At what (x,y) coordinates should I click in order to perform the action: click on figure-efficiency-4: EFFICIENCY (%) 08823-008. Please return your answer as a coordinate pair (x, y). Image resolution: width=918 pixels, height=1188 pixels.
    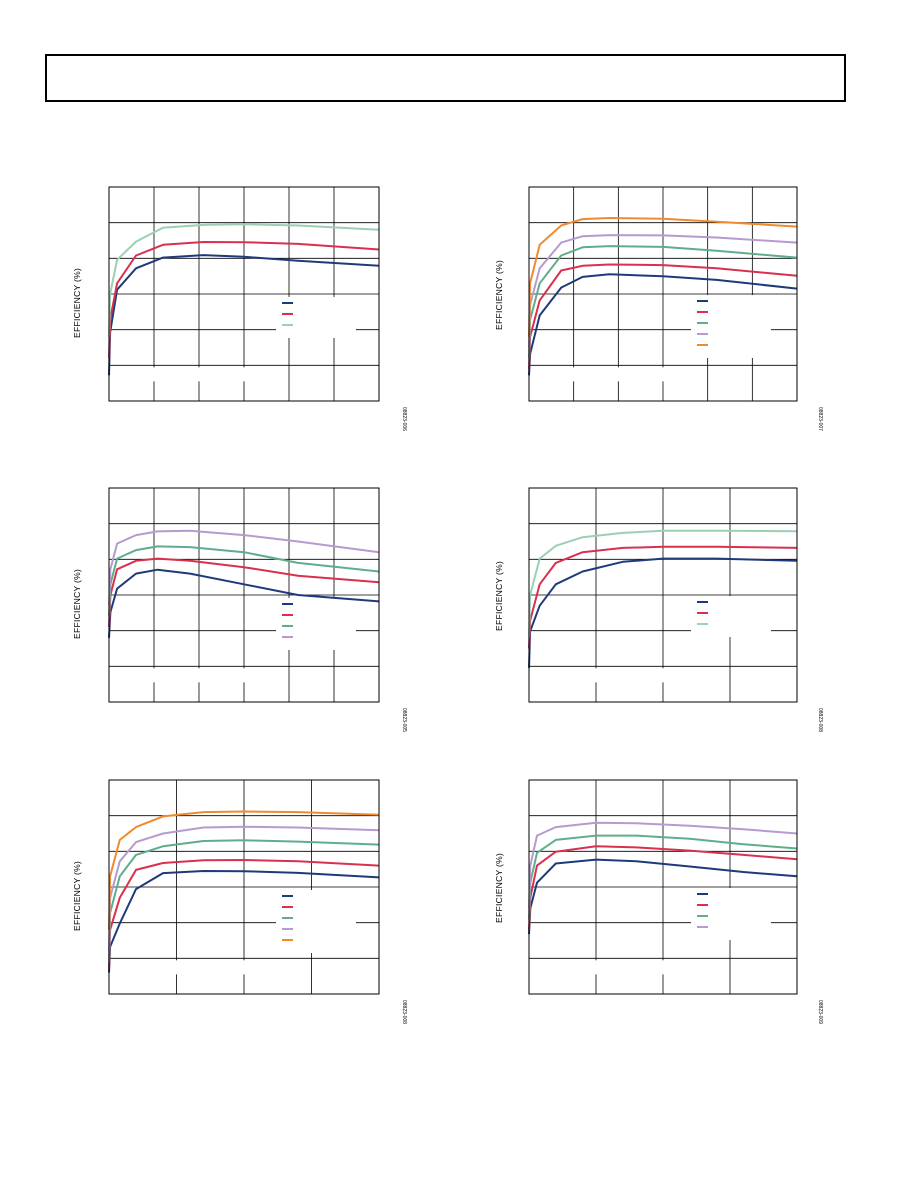
    Looking at the image, I should click on (660, 606).